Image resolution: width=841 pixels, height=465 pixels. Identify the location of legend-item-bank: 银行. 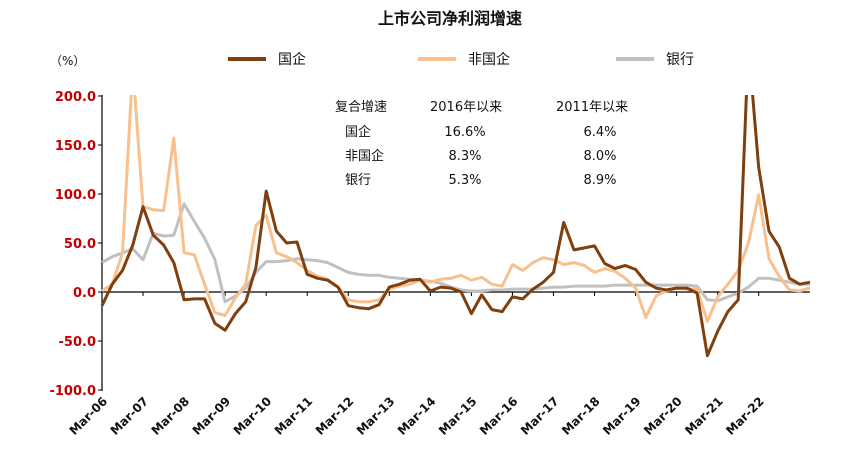
(655, 60).